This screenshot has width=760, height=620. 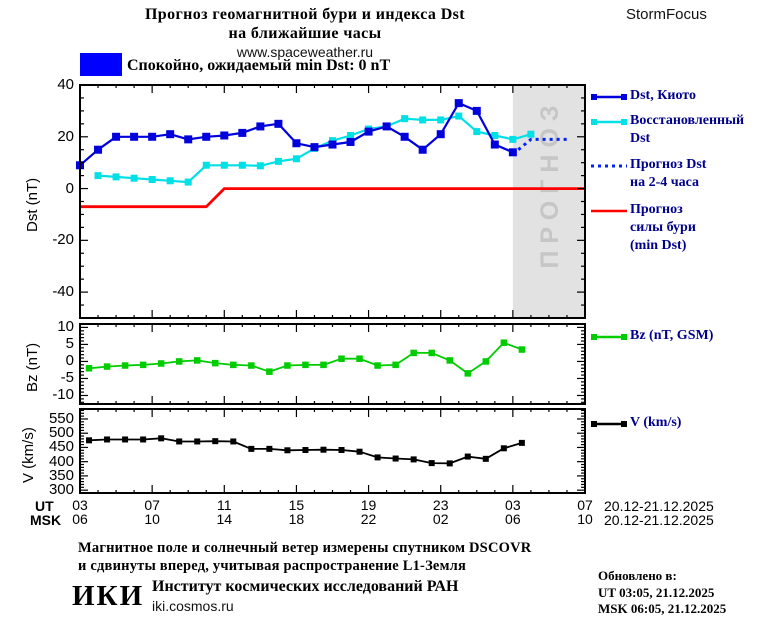 What do you see at coordinates (67, 378) in the screenshot?
I see `bz-ytick-label: -5` at bounding box center [67, 378].